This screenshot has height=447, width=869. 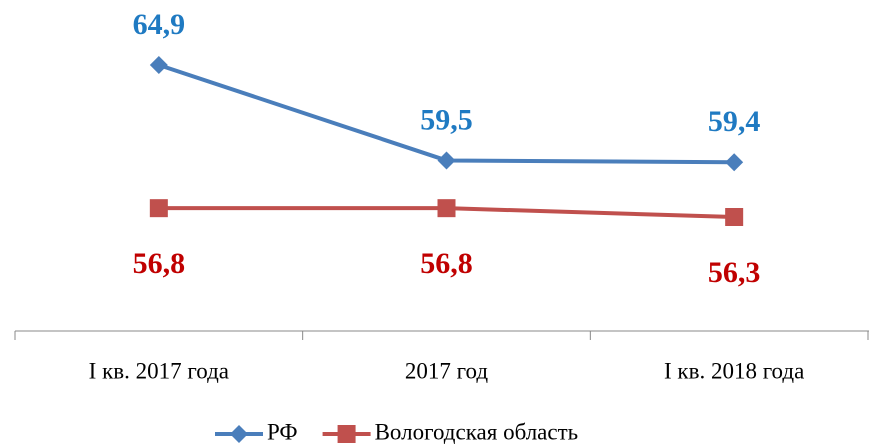 What do you see at coordinates (734, 121) in the screenshot?
I see `data-label: 59,4` at bounding box center [734, 121].